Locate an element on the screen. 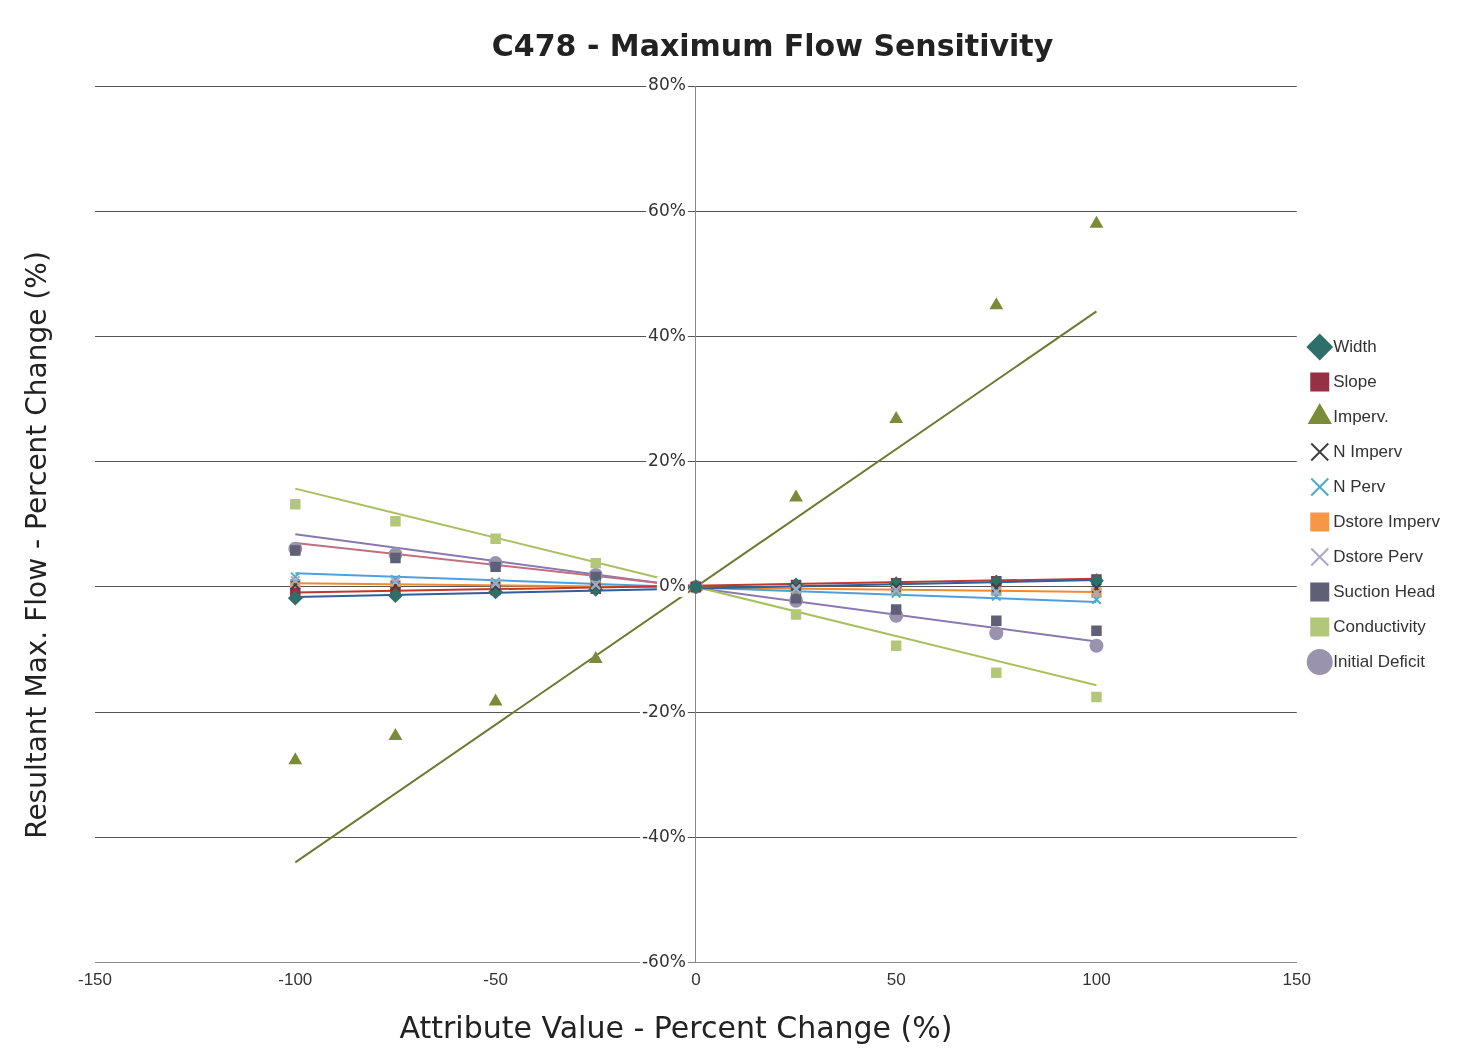 Image resolution: width=1460 pixels, height=1059 pixels. legend-label: Width is located at coordinates (1355, 346).